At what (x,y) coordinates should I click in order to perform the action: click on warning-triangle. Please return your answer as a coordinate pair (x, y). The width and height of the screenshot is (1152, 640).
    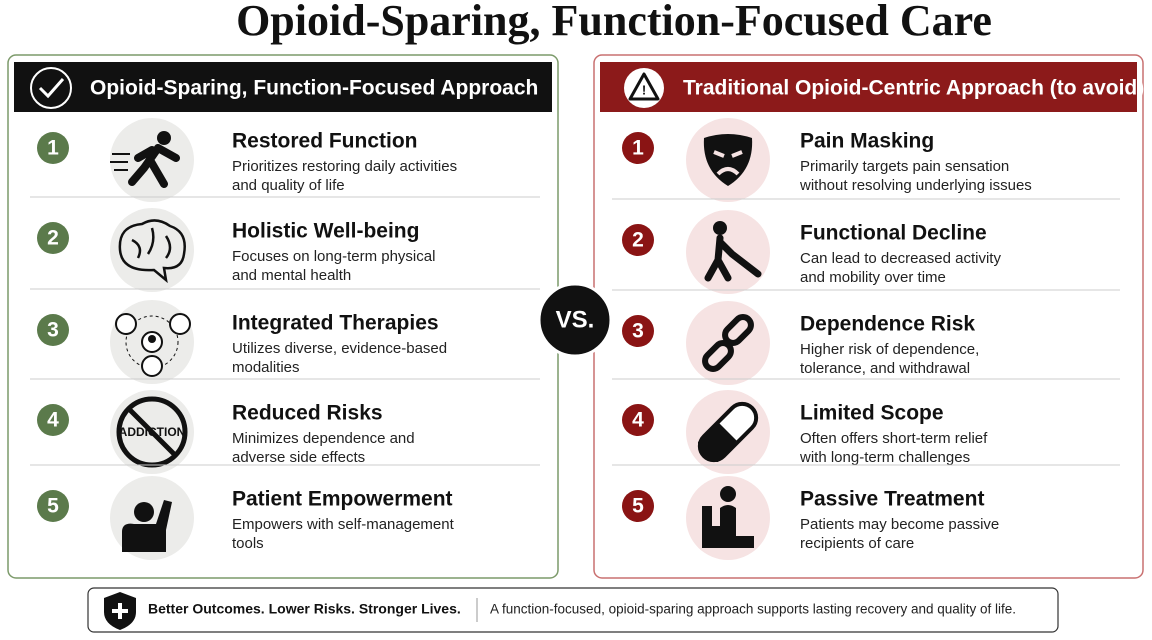
    Looking at the image, I should click on (644, 86).